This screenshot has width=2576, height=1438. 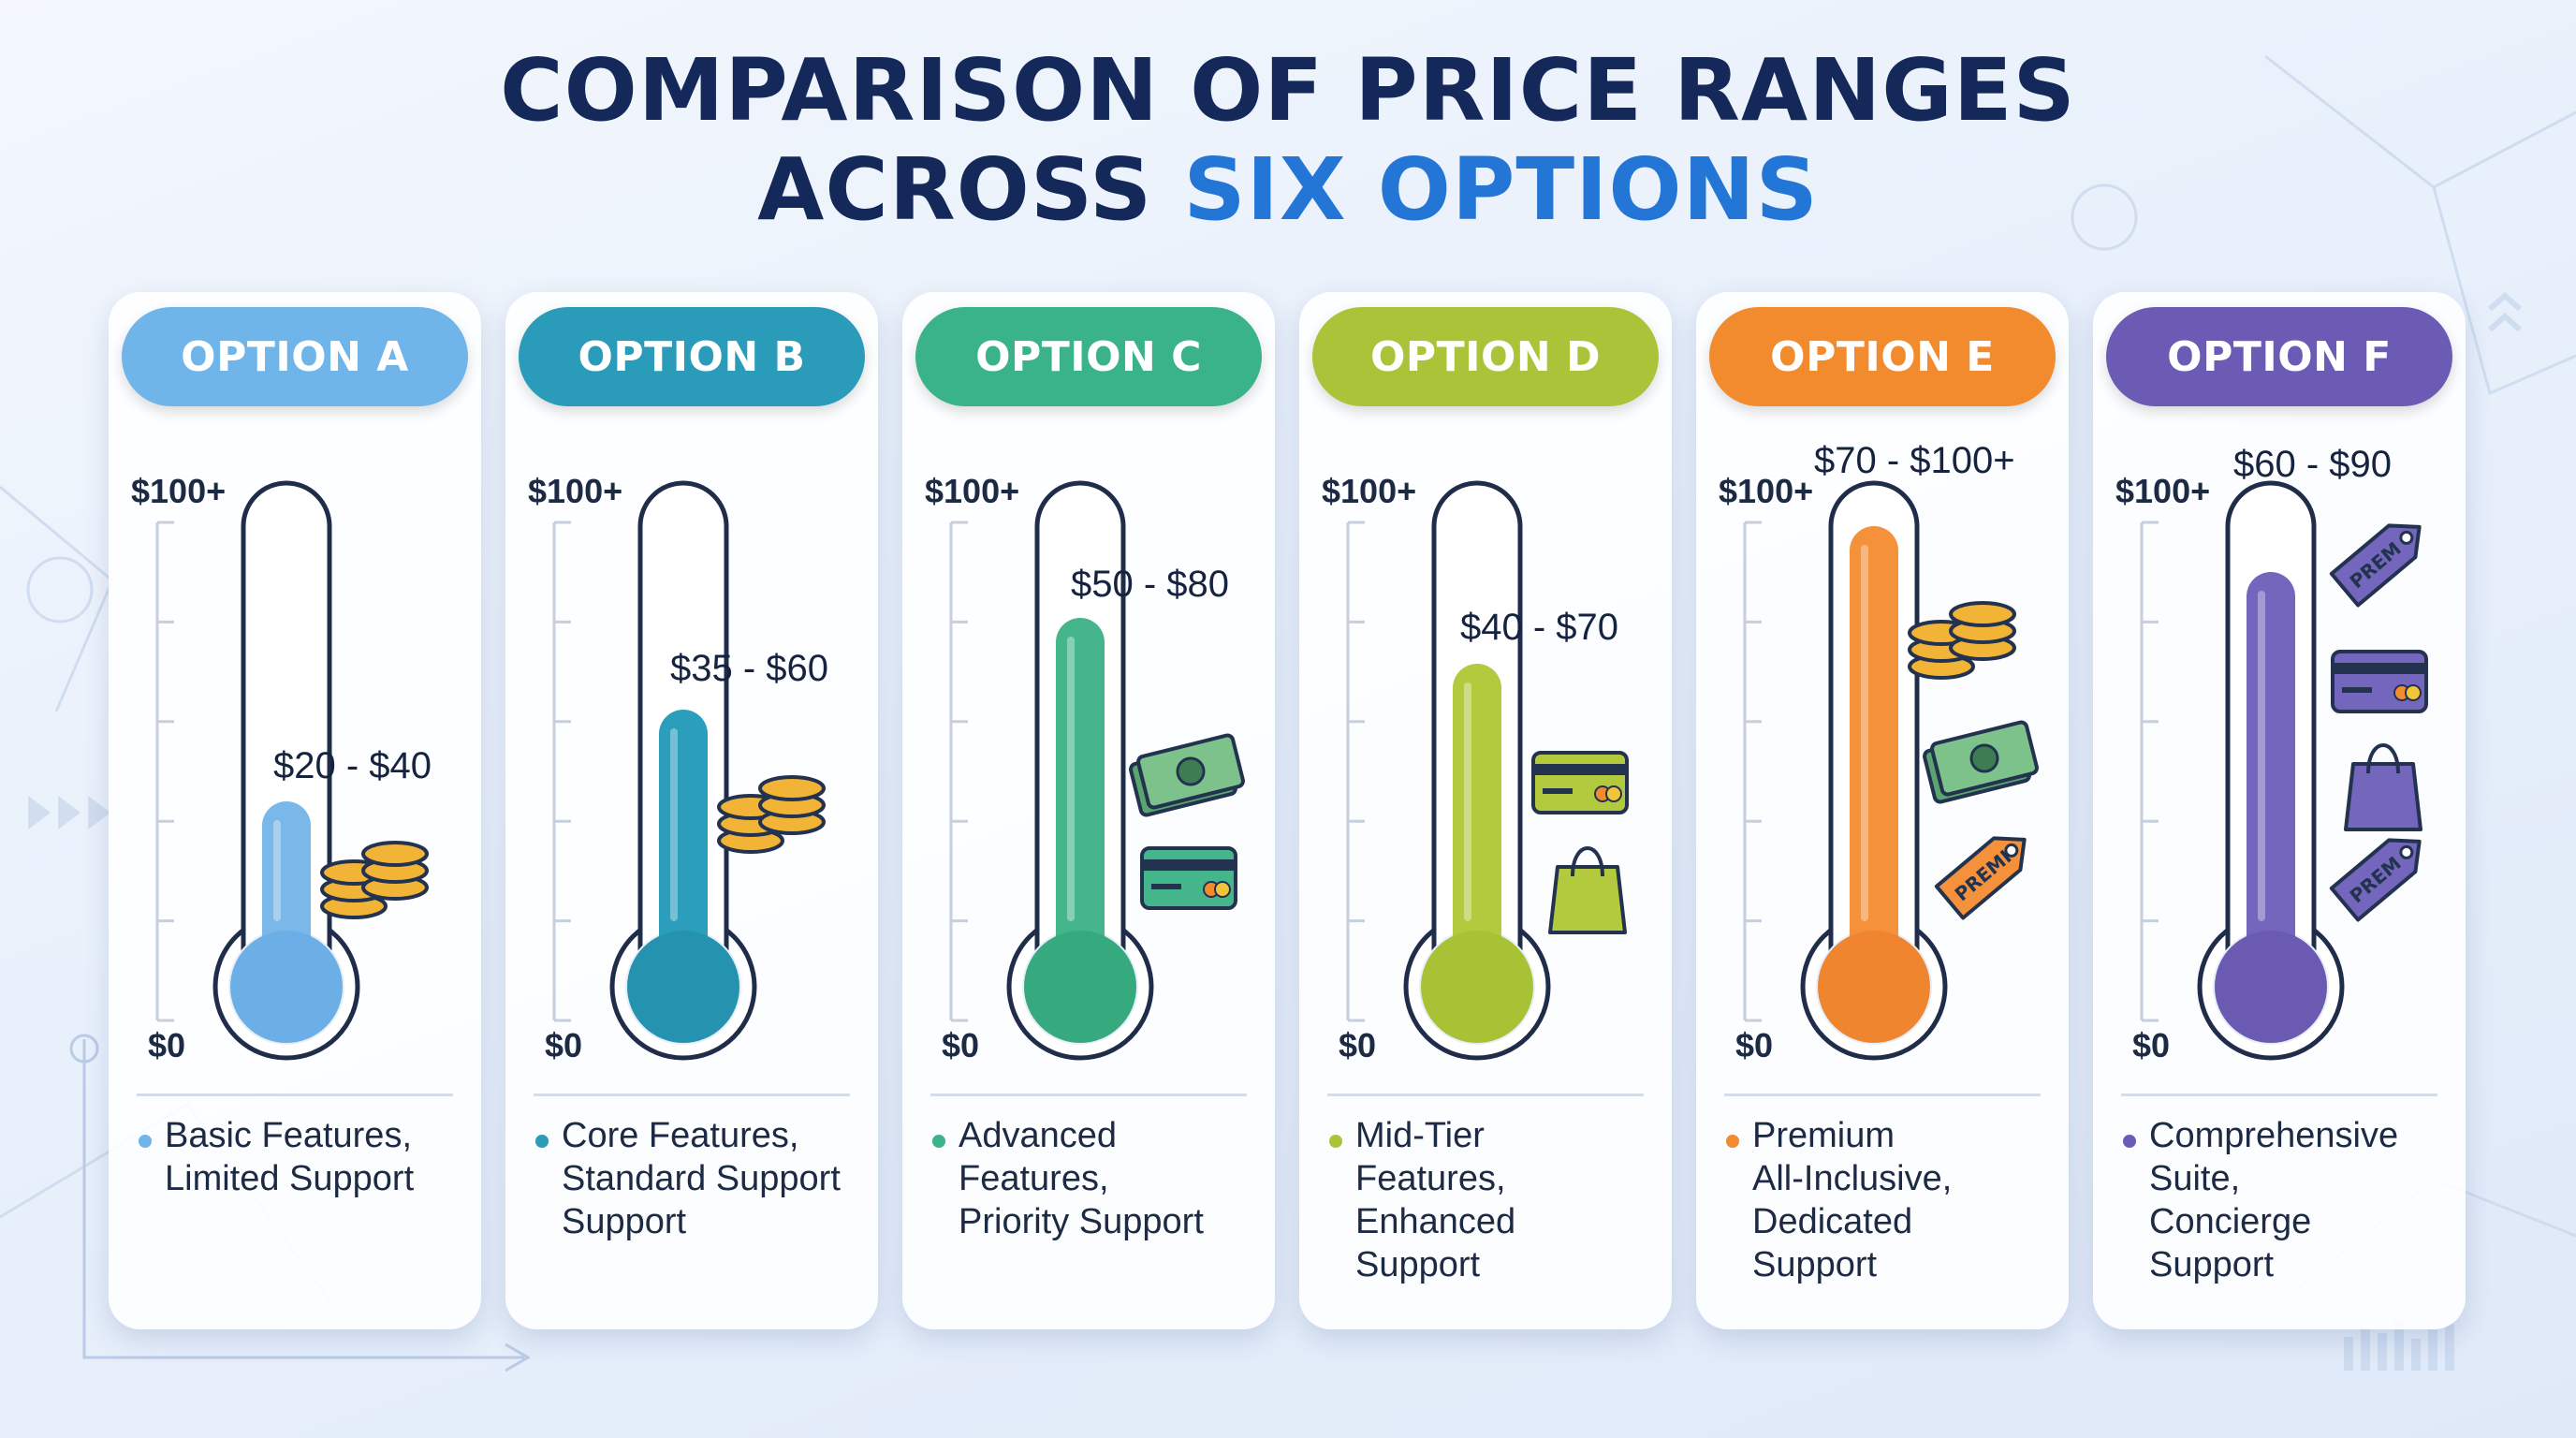 I want to click on description-line: Comprehensive, so click(x=2274, y=1135).